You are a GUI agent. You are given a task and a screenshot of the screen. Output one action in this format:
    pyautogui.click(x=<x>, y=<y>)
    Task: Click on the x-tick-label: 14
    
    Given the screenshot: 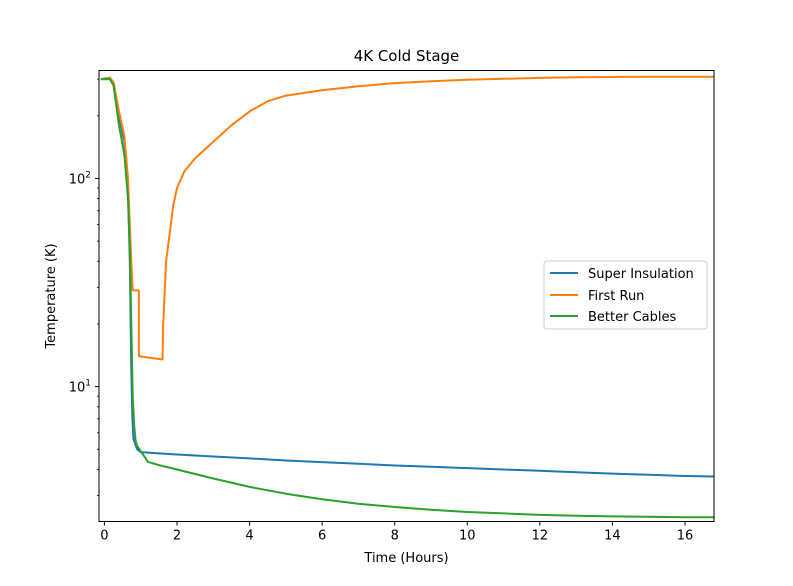 What is the action you would take?
    pyautogui.click(x=612, y=536)
    